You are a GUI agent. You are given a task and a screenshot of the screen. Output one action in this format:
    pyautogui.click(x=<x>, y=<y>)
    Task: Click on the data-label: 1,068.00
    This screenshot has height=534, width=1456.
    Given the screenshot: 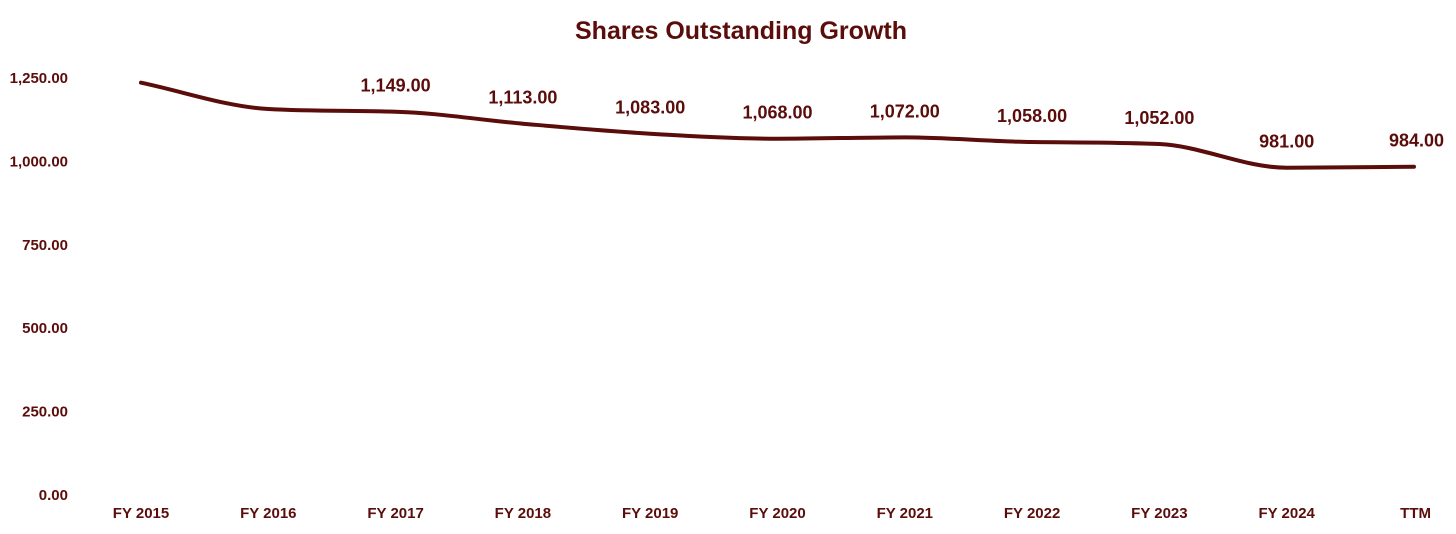 What is the action you would take?
    pyautogui.click(x=777, y=113)
    